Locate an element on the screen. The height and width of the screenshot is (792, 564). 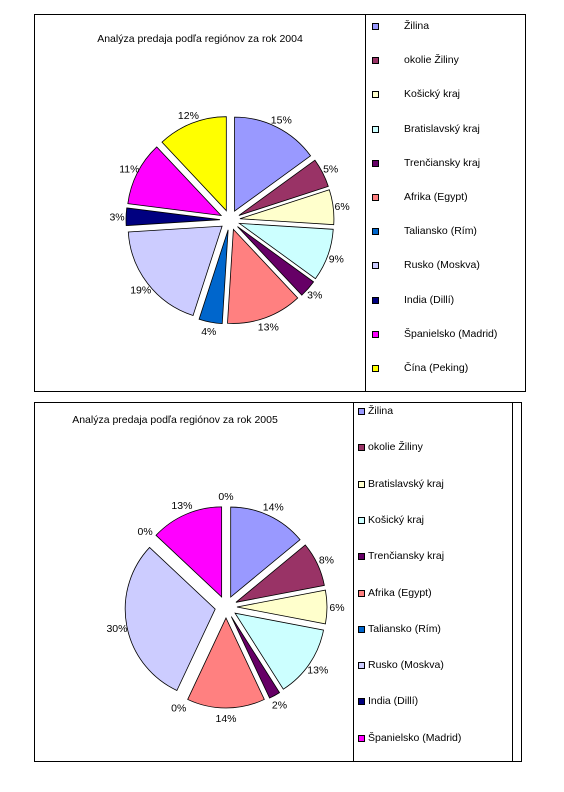
data-label: 9% is located at coordinates (336, 259).